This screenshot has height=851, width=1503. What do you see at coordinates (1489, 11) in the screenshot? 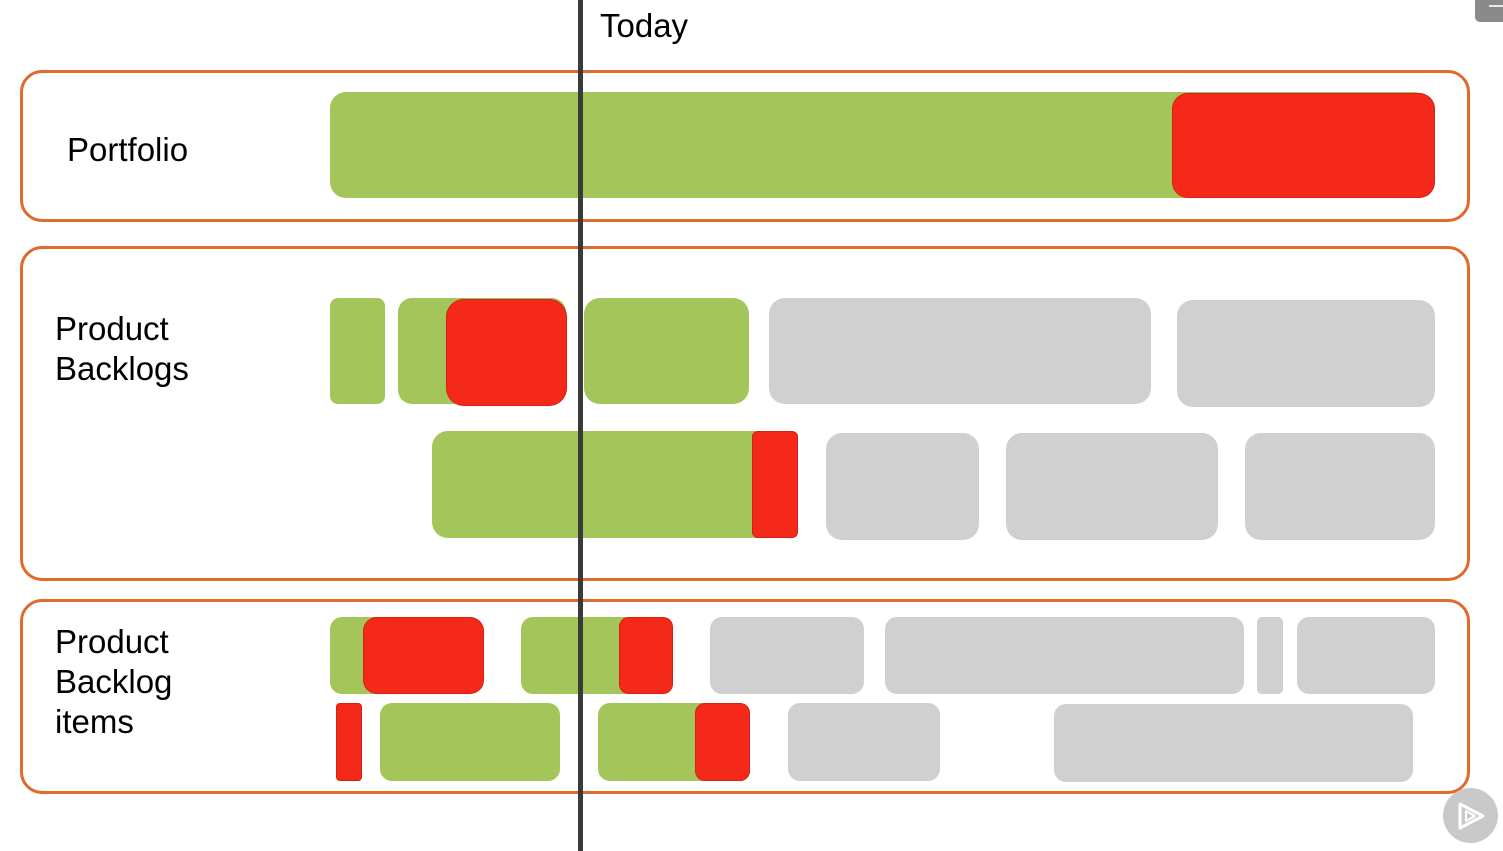
I see `minimize-icon` at bounding box center [1489, 11].